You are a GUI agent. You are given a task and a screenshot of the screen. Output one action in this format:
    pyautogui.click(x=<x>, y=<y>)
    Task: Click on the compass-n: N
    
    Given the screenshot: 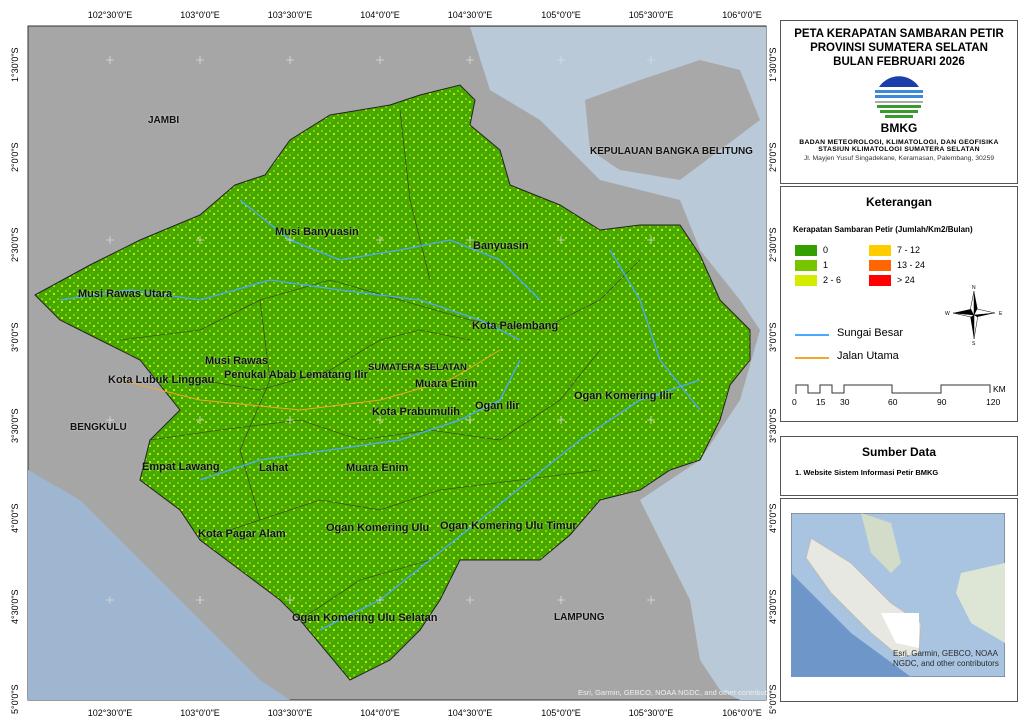 What is the action you would take?
    pyautogui.click(x=974, y=288)
    